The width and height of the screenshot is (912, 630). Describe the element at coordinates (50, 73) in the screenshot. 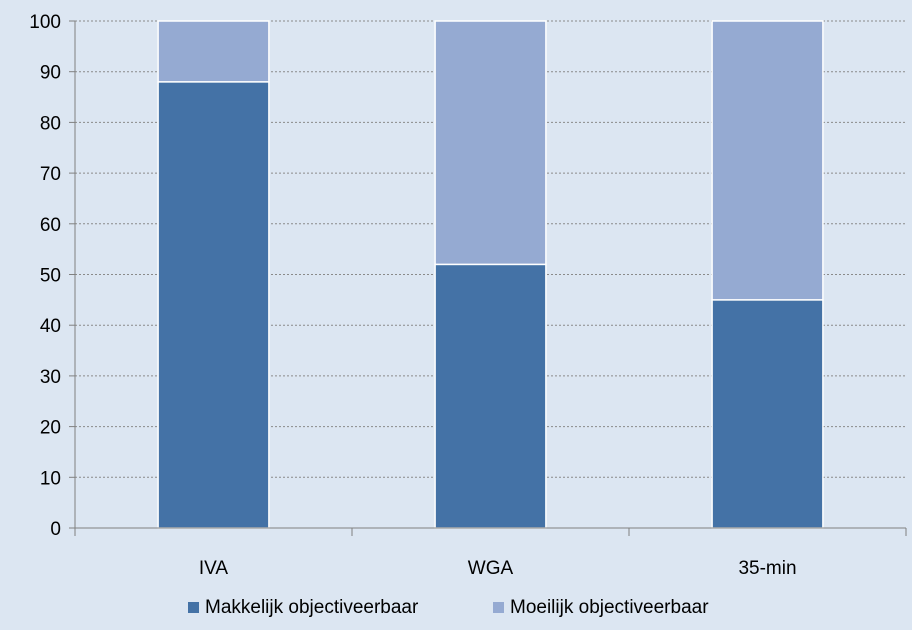

I see `y-tick-label-90: 90` at that location.